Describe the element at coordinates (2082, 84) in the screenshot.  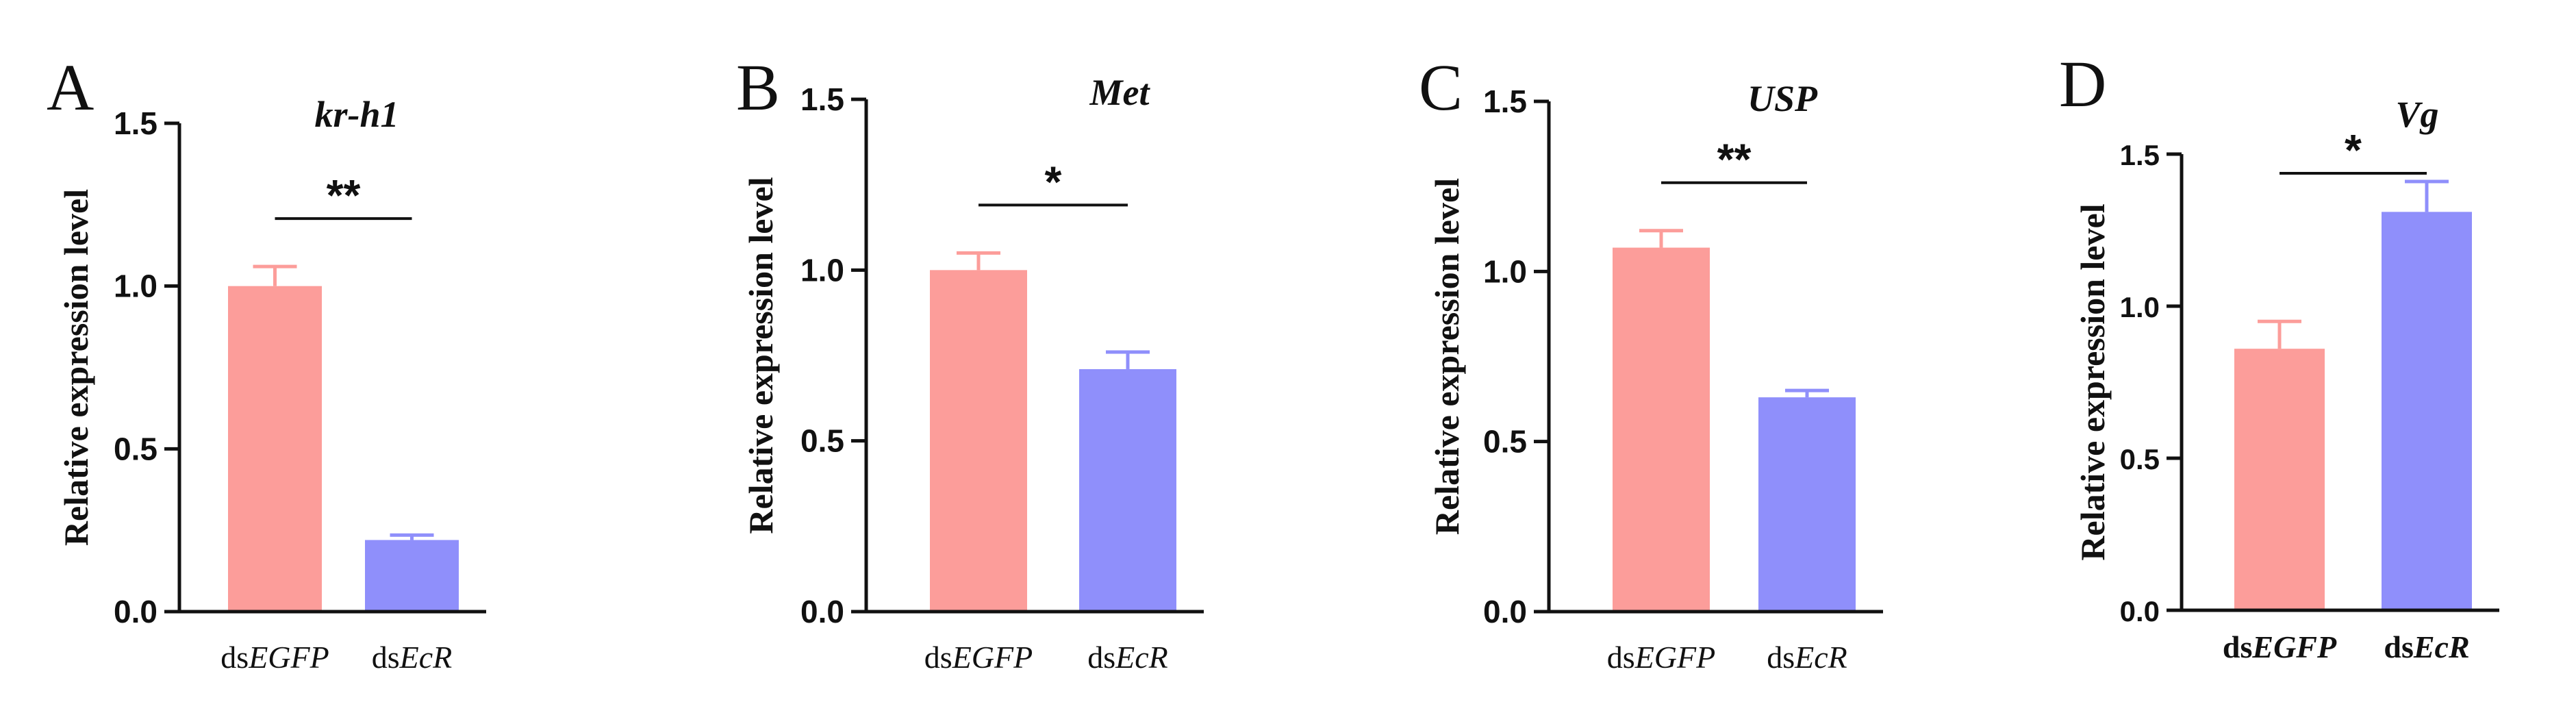
I see `panel-letter: D` at that location.